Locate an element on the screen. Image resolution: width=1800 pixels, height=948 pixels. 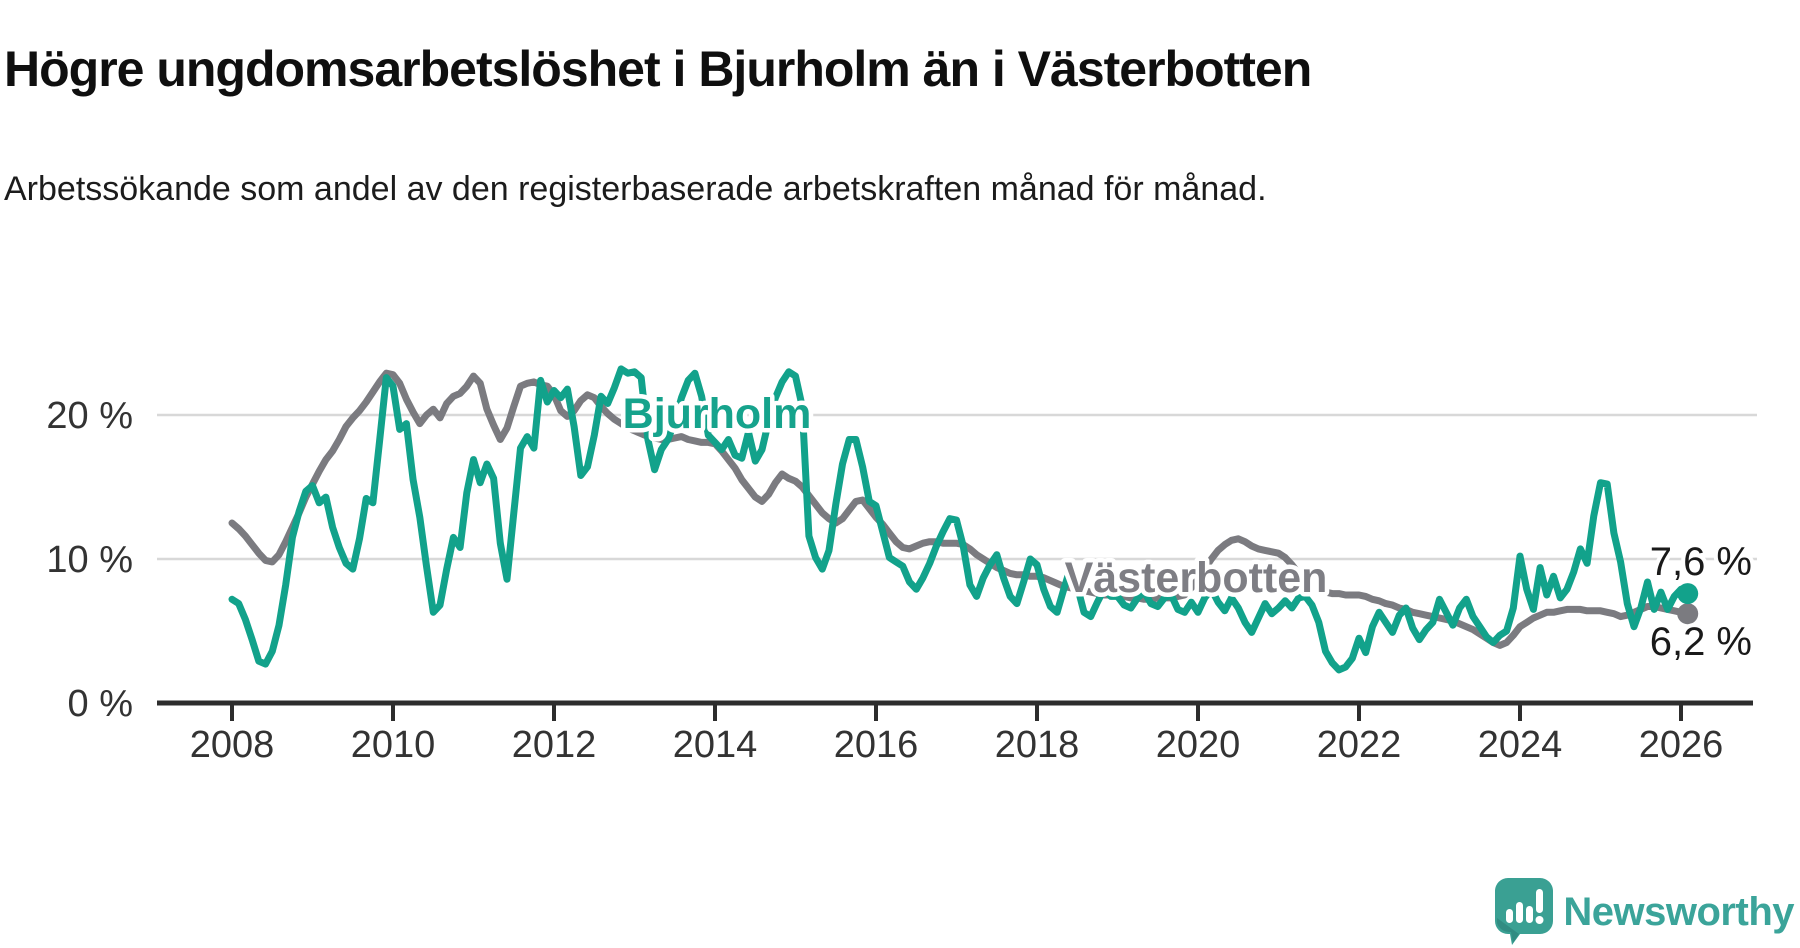
x-tick-label: 2016 is located at coordinates (876, 745).